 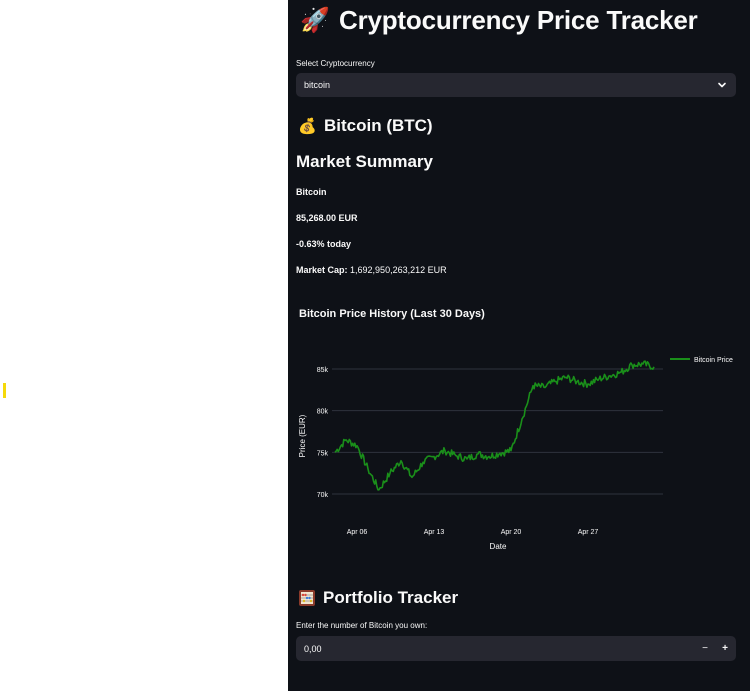 I want to click on portfolio-title: Portfolio Tracker, so click(x=391, y=597).